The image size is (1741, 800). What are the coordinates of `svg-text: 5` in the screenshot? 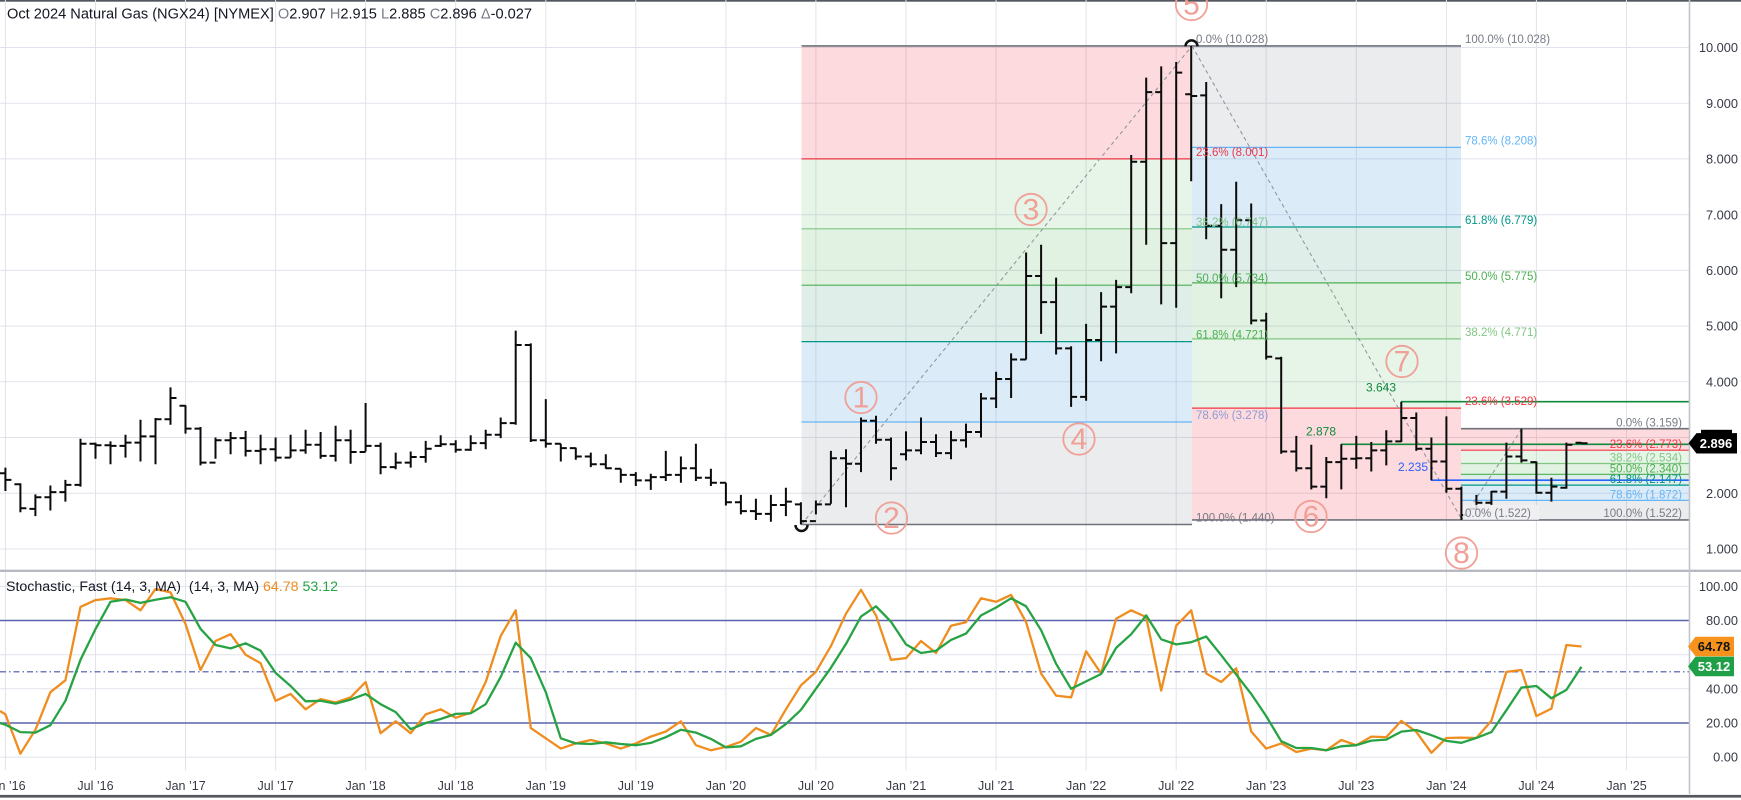 It's located at (1191, 11).